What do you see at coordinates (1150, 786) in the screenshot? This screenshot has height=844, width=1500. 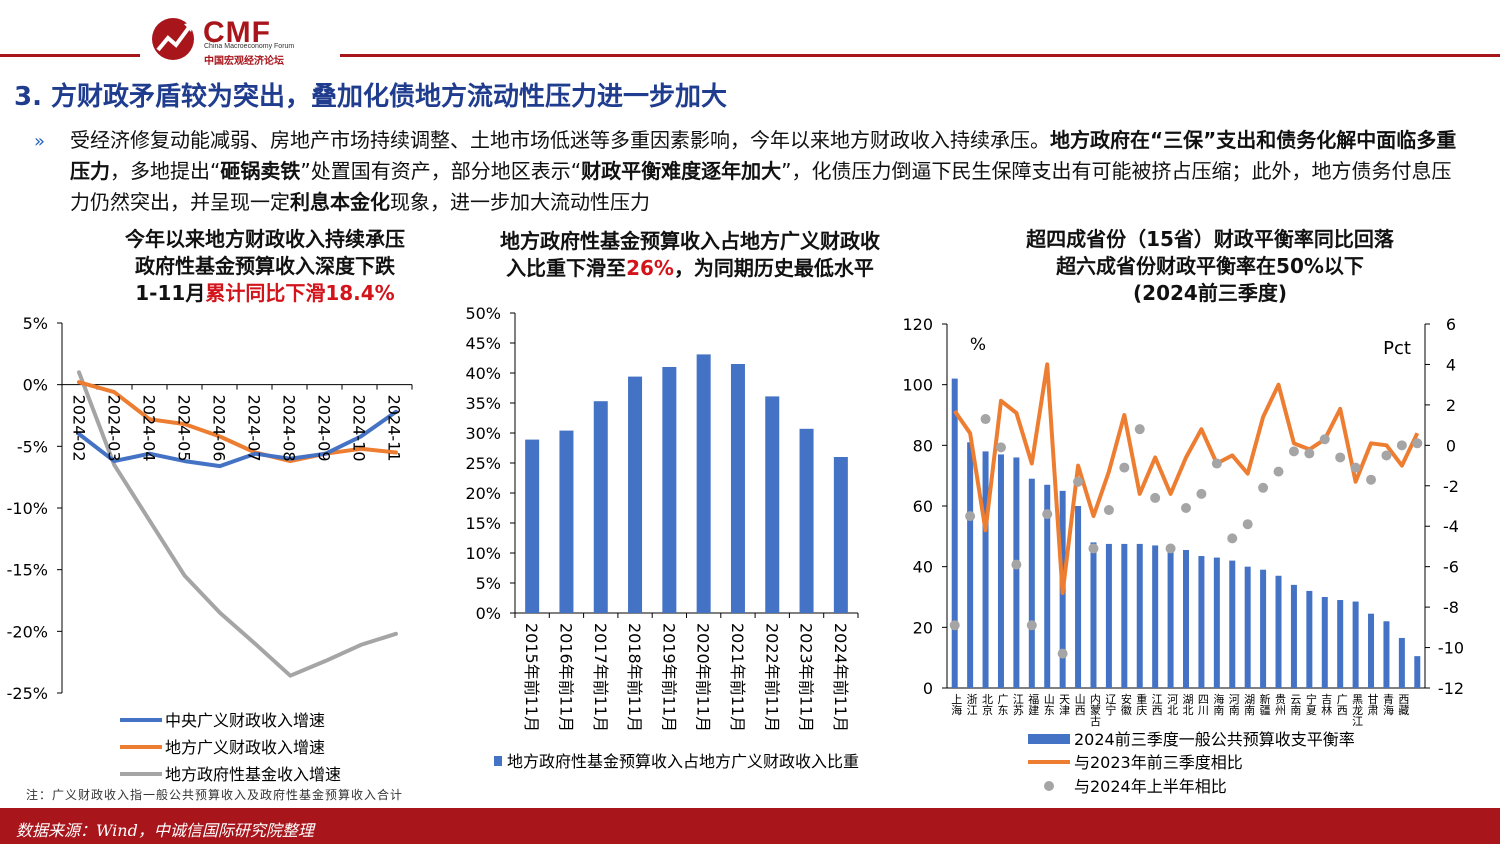 I see `chart3-legend-label: 与2024年上半年相比` at bounding box center [1150, 786].